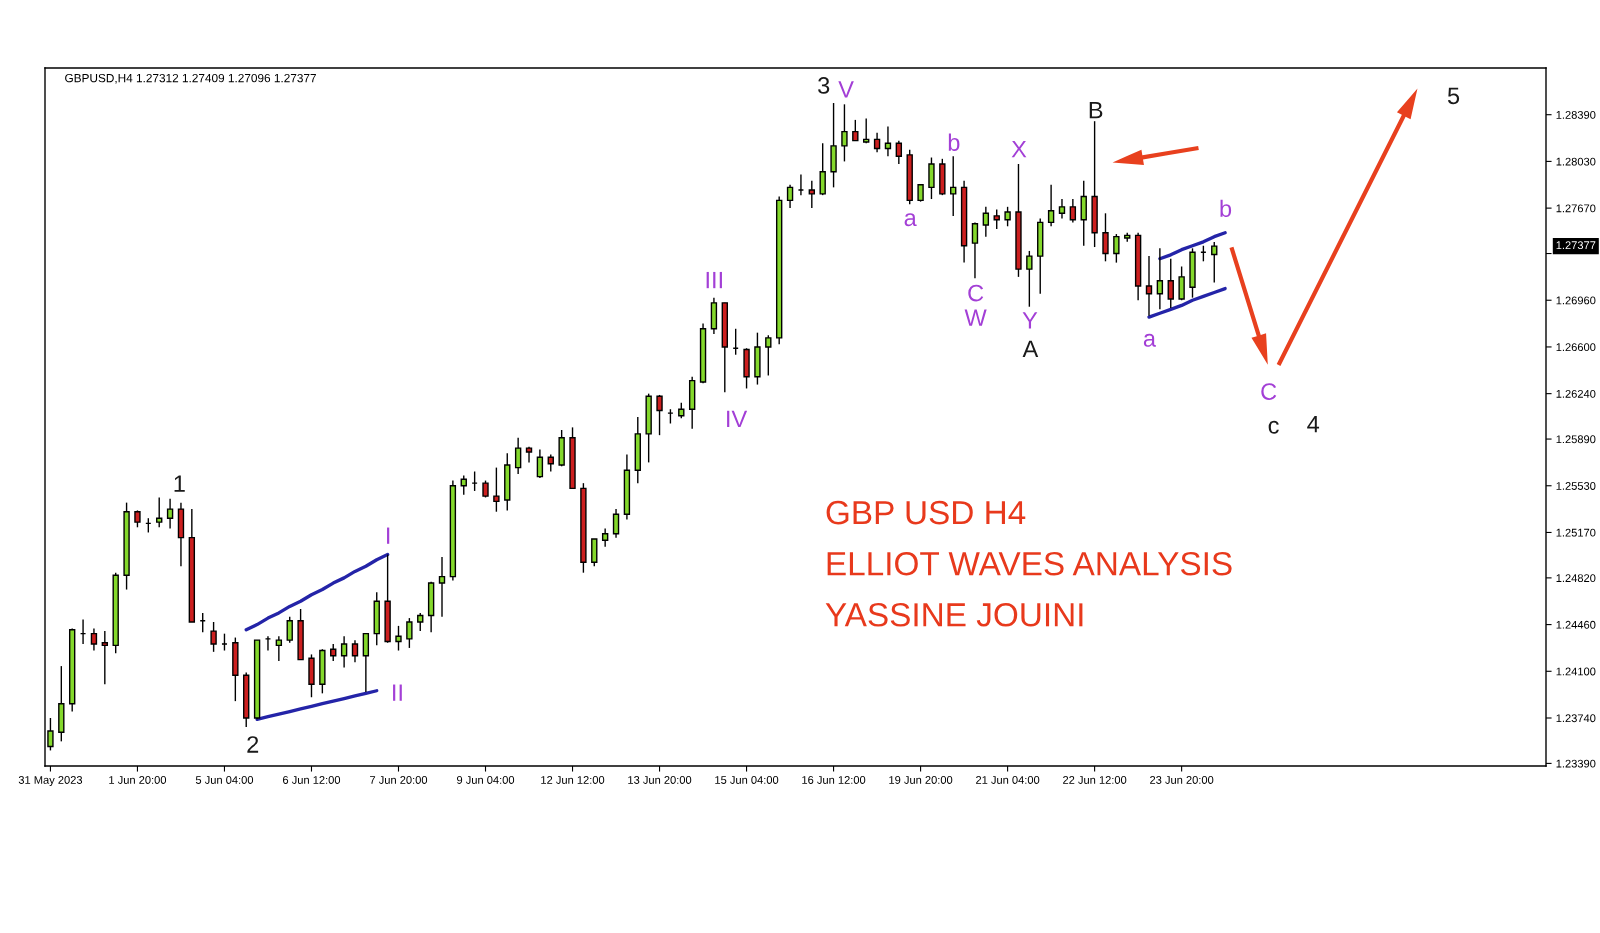 This screenshot has height=933, width=1600. I want to click on y-tick-label: 1.23390, so click(1576, 763).